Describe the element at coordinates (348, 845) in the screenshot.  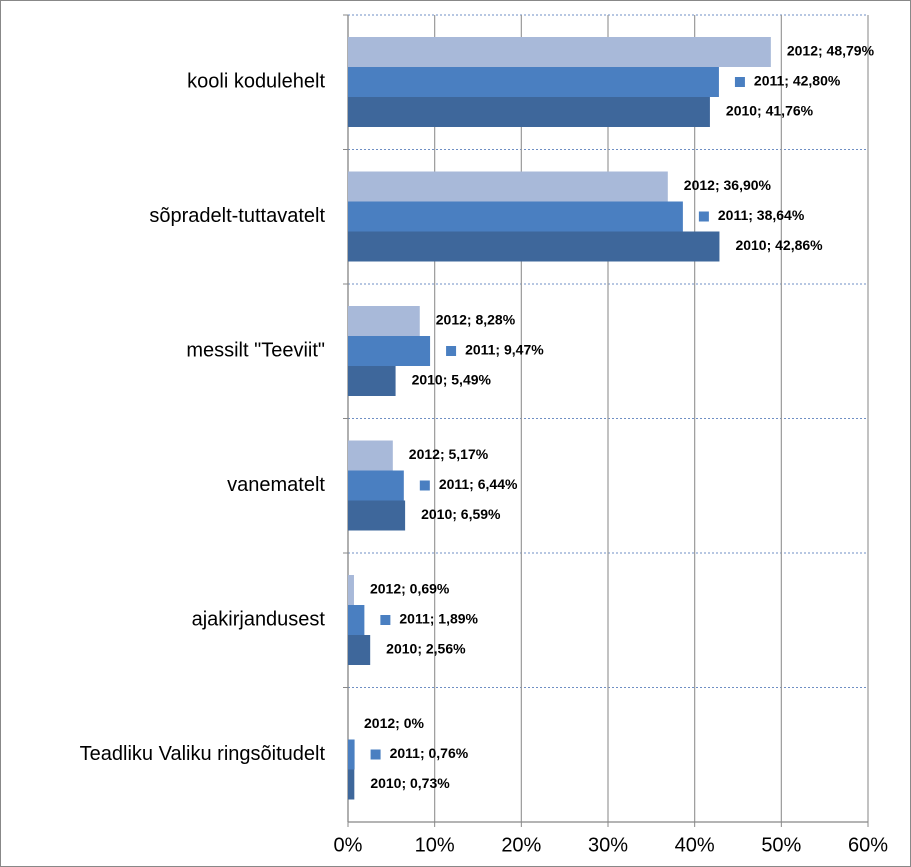
I see `x-tick-label: 0%` at that location.